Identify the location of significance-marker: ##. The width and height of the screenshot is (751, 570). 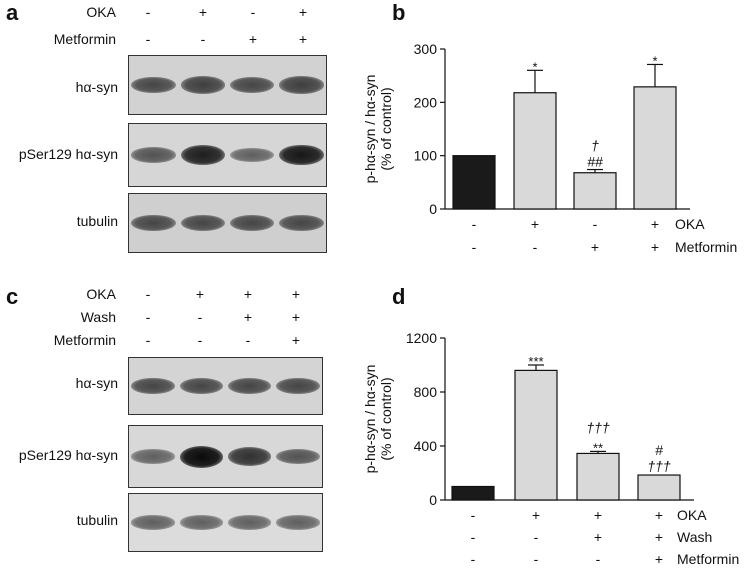
(595, 162).